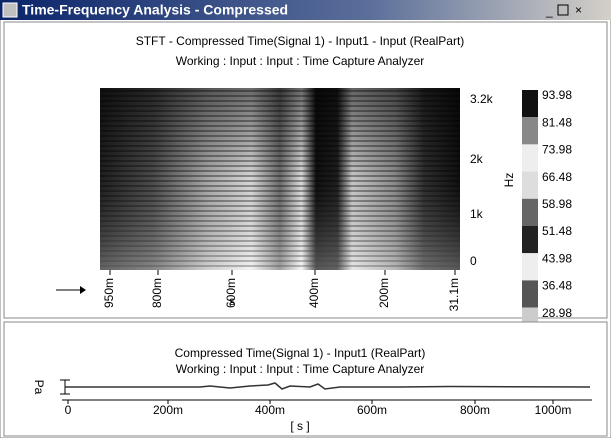 This screenshot has height=438, width=611. Describe the element at coordinates (454, 294) in the screenshot. I see `x-tick-label: 31.1m` at that location.